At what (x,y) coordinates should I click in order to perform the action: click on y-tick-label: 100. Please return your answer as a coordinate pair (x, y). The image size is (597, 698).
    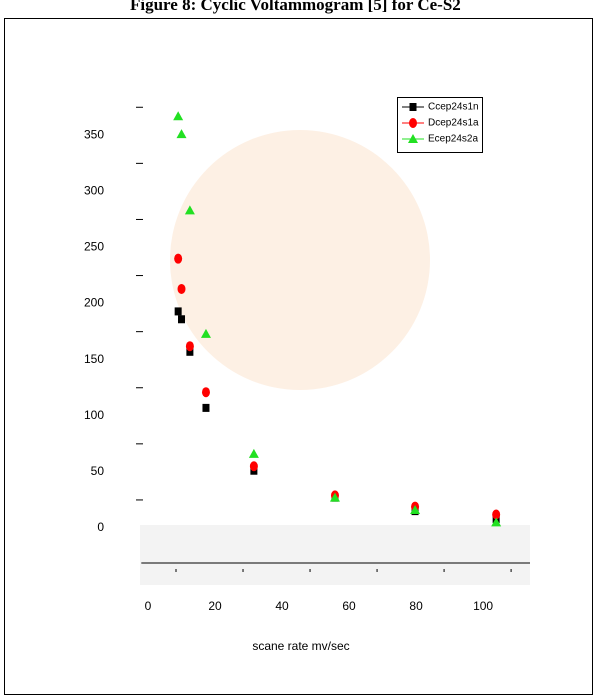
    Looking at the image, I should click on (94, 415).